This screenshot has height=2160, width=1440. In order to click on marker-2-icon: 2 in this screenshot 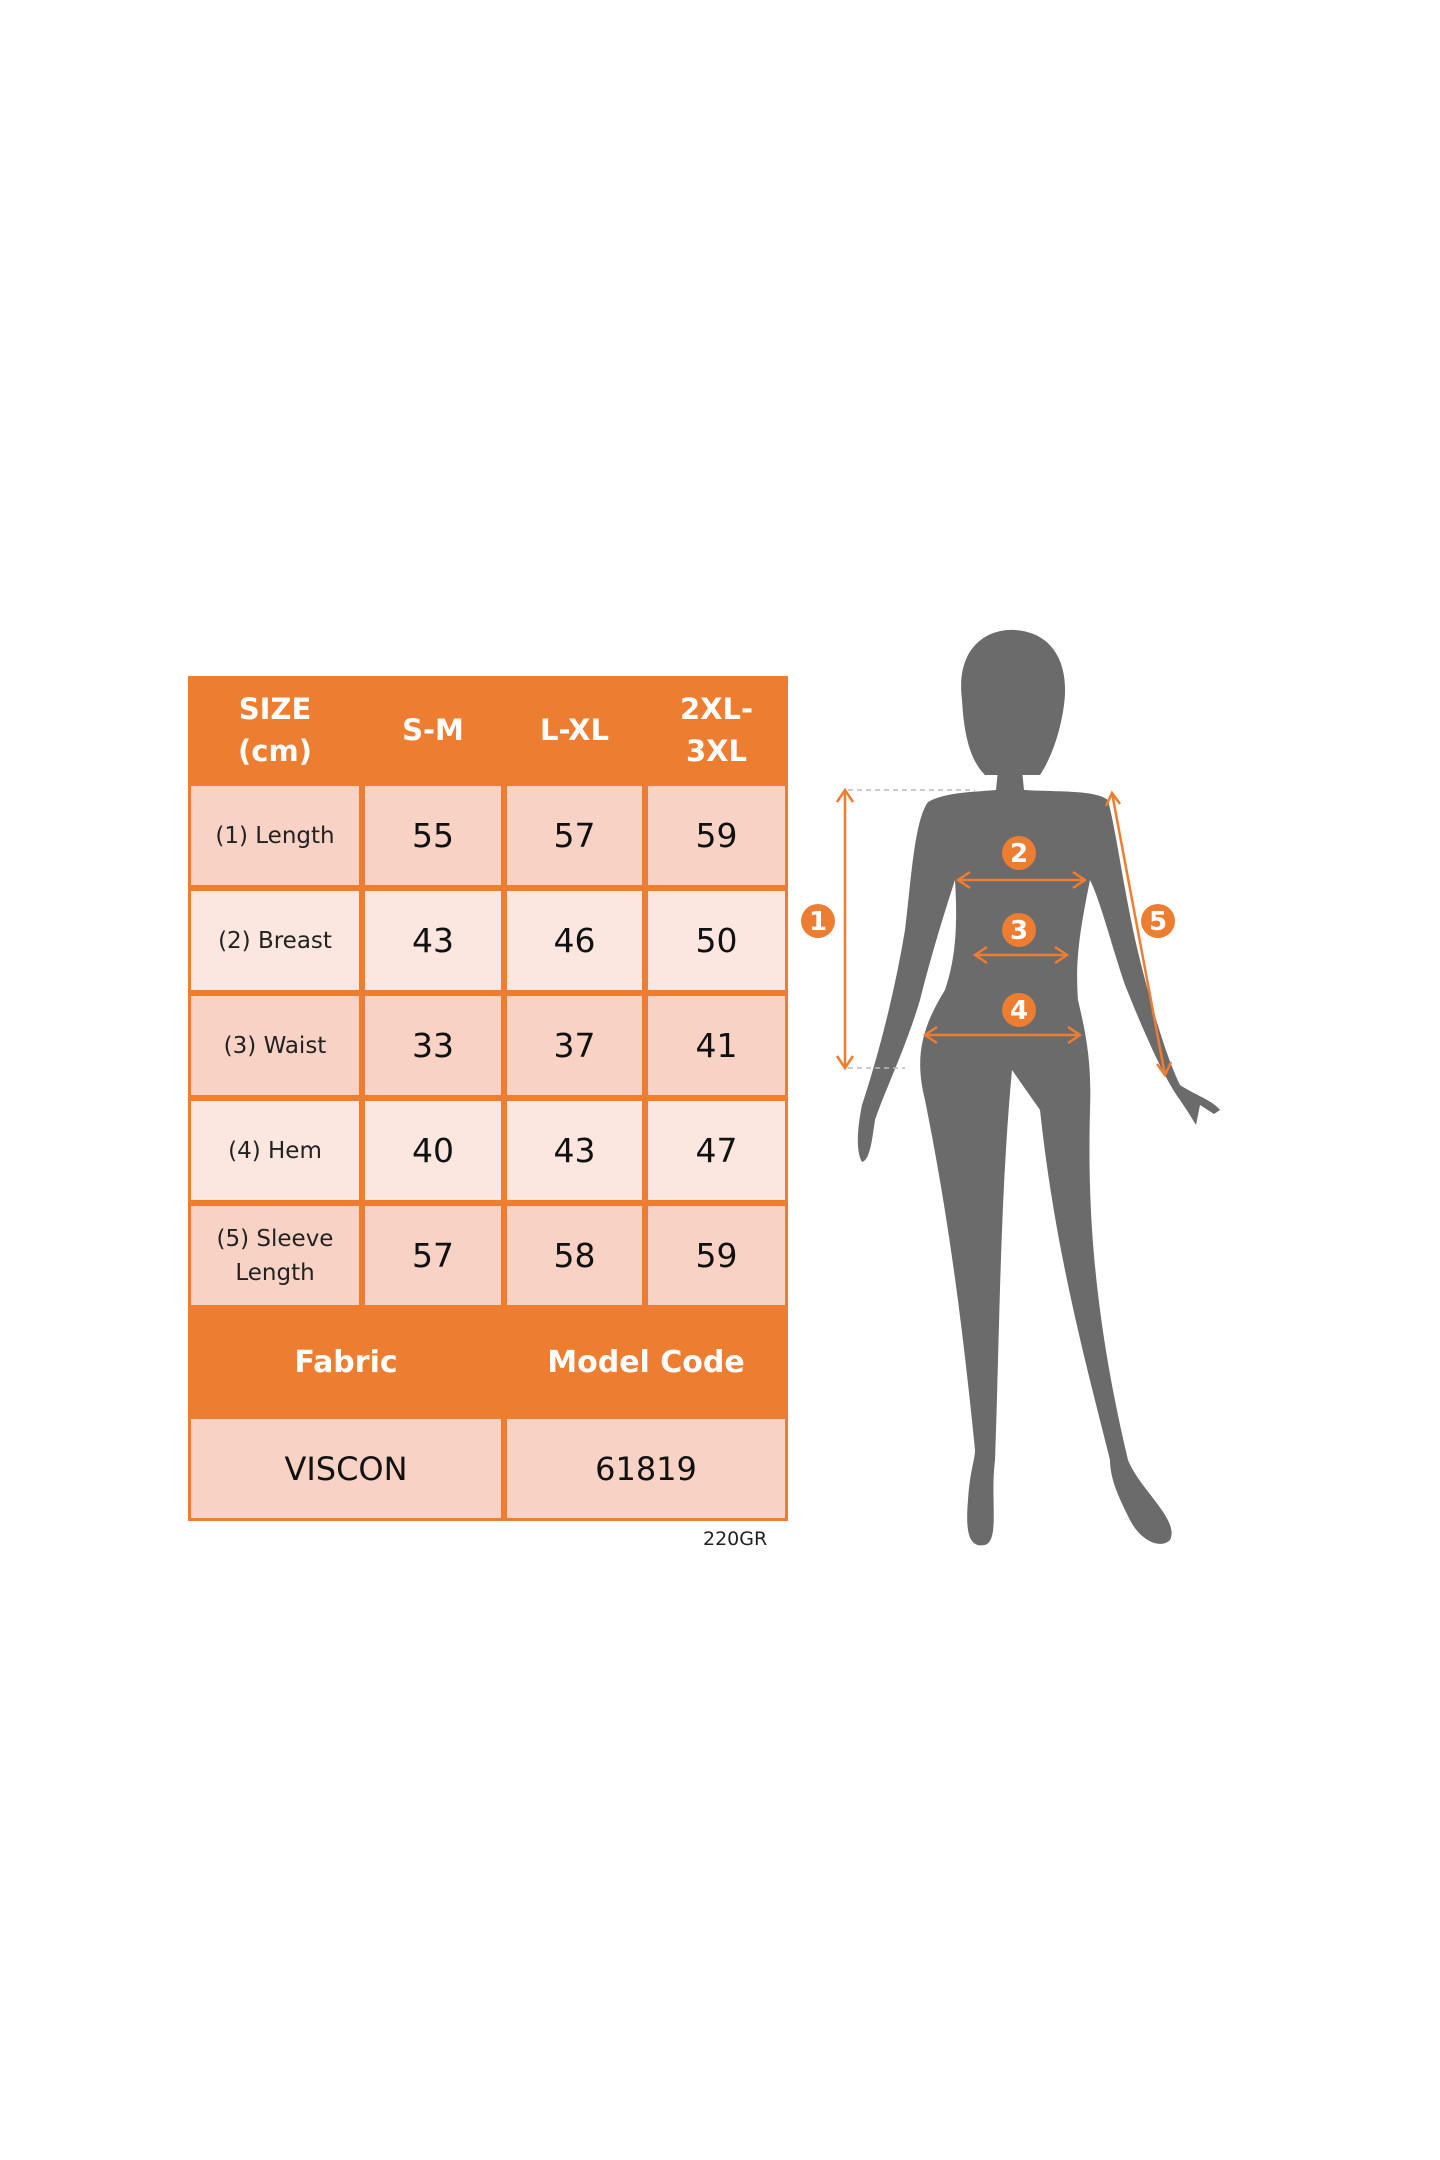, I will do `click(1019, 853)`.